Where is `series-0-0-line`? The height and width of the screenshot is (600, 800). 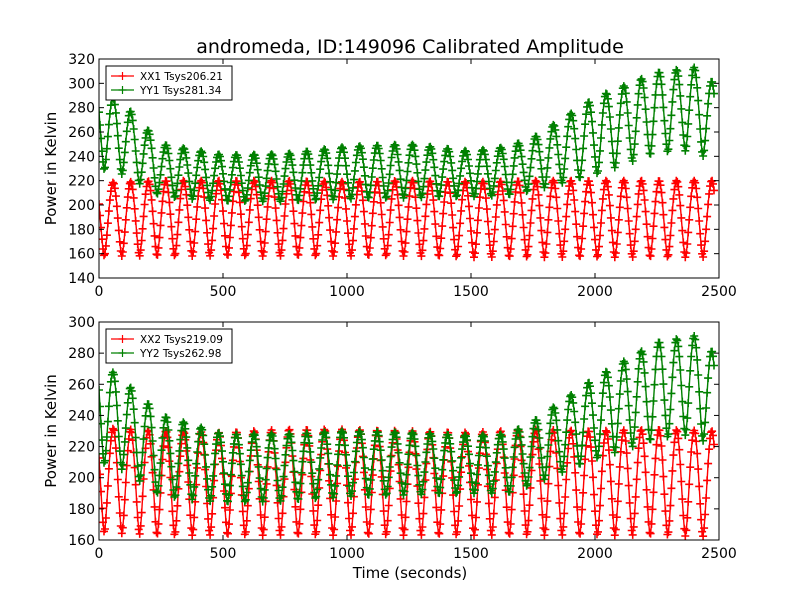
series-0-0-line is located at coordinates (407, 219).